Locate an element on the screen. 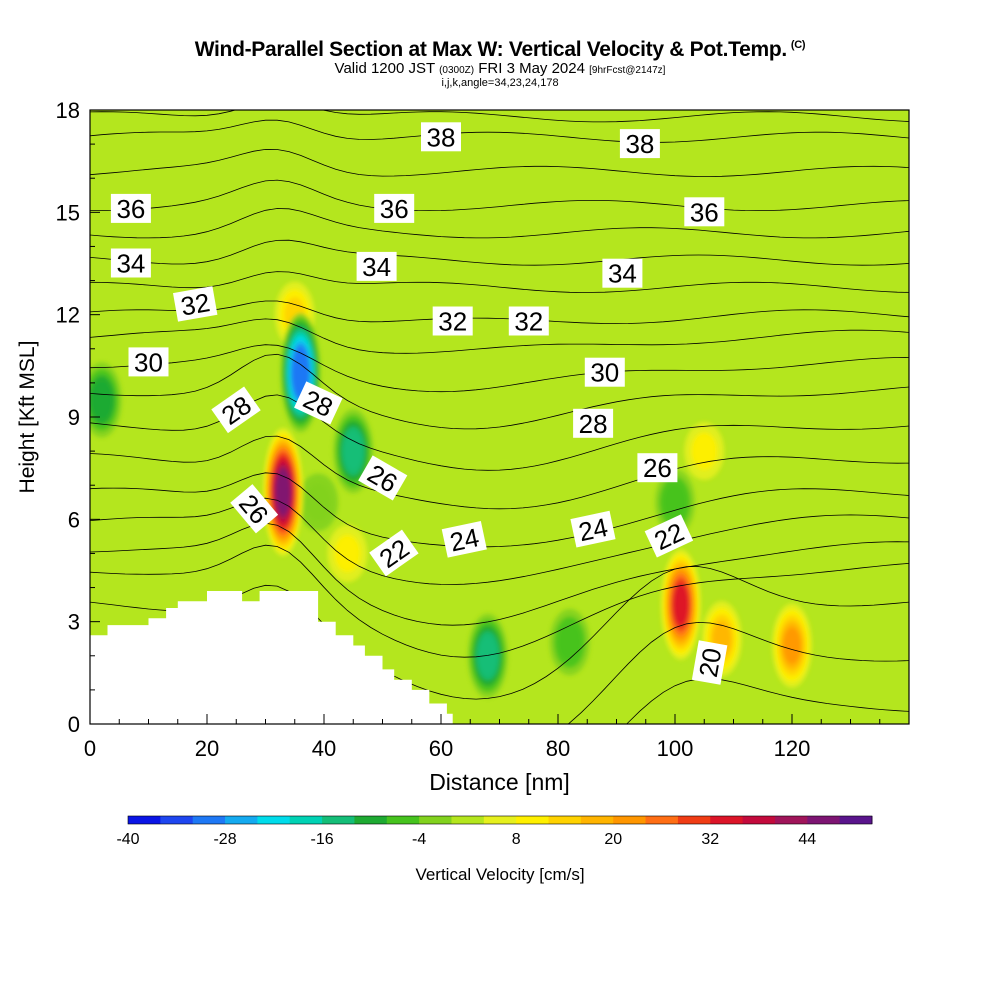  isentrope-label-text: 24 is located at coordinates (464, 539).